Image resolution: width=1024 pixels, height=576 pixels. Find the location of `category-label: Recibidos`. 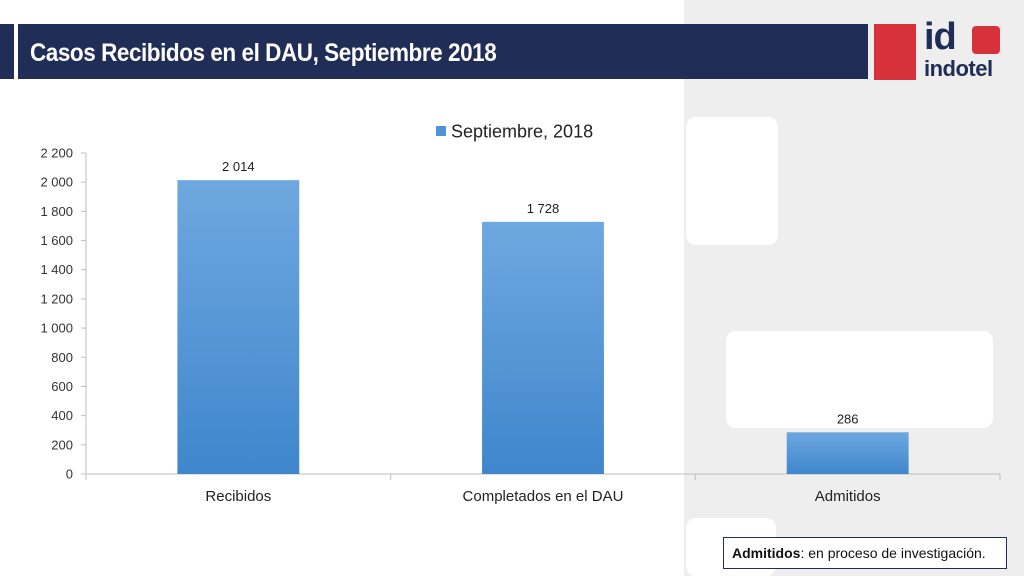

category-label: Recibidos is located at coordinates (238, 496).